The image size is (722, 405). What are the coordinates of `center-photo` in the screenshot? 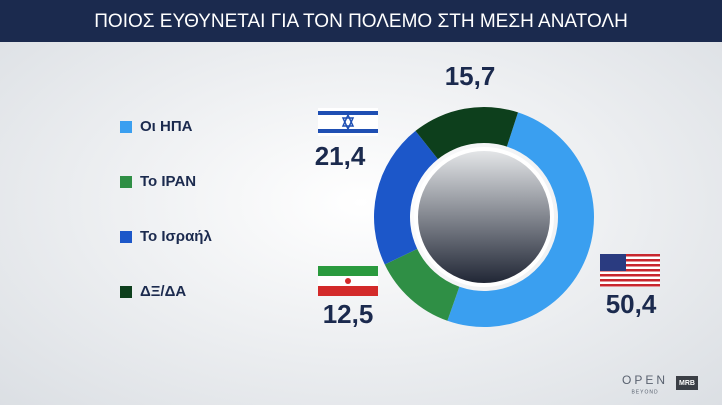 It's located at (484, 217).